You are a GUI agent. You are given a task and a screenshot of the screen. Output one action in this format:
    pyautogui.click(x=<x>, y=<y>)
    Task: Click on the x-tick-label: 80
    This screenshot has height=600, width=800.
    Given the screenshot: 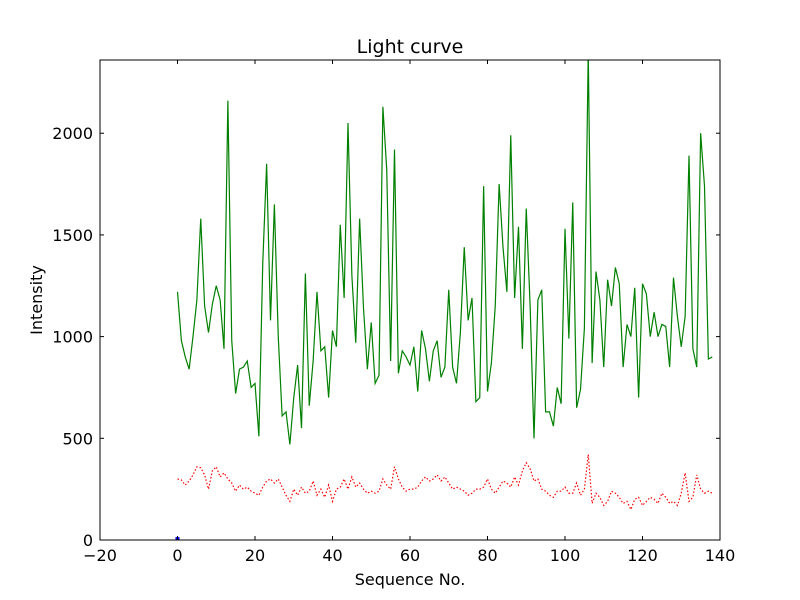 What is the action you would take?
    pyautogui.click(x=487, y=555)
    